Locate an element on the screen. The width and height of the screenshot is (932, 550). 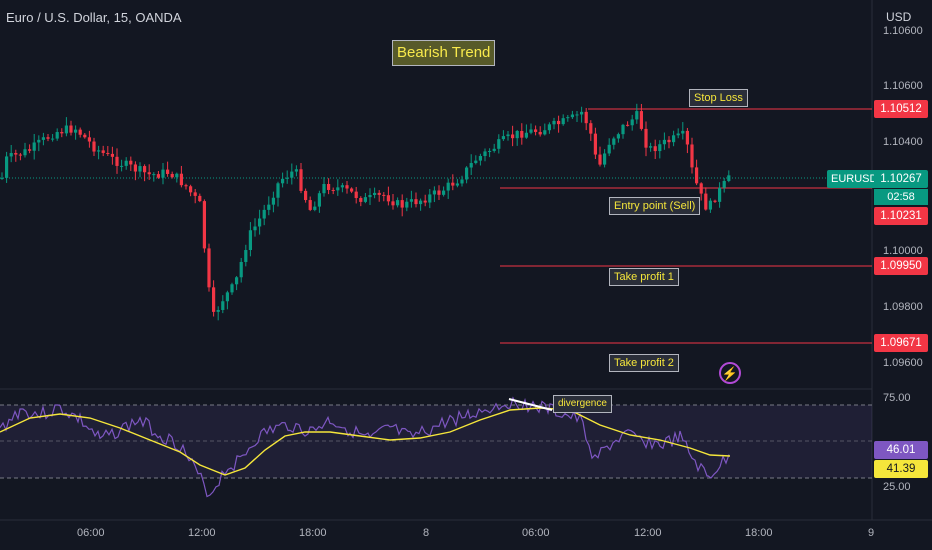
time-tick: 12:00 is located at coordinates (648, 533).